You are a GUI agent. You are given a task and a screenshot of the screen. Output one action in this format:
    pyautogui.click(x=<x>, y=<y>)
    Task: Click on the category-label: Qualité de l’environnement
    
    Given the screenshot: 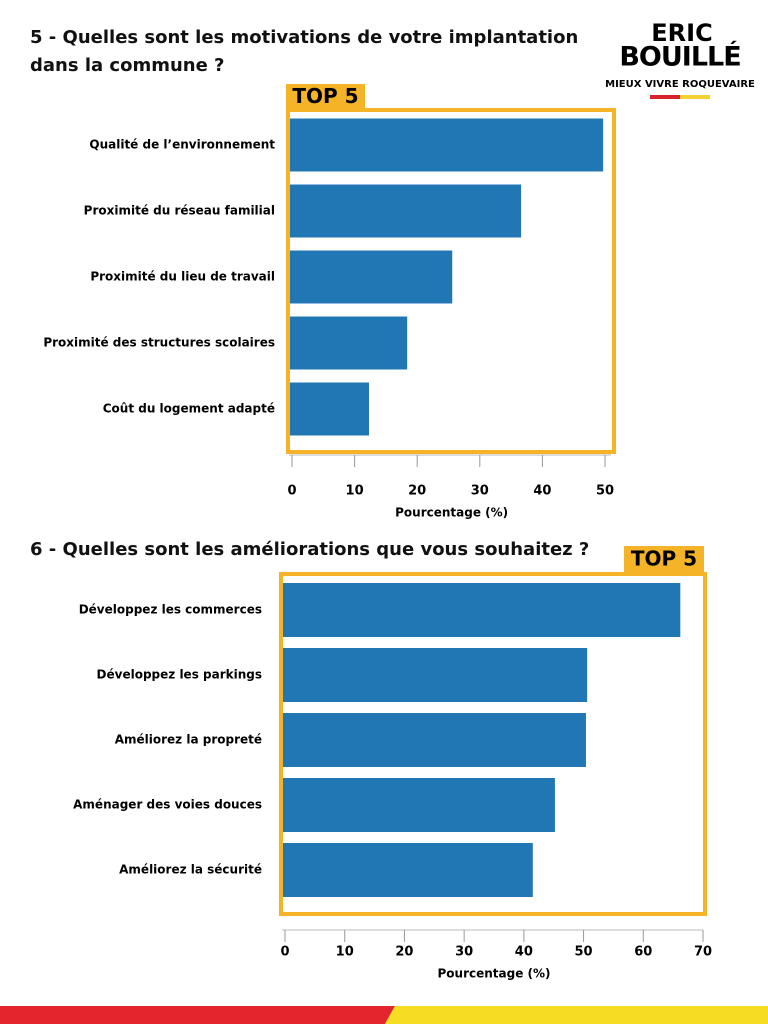 What is the action you would take?
    pyautogui.click(x=182, y=145)
    